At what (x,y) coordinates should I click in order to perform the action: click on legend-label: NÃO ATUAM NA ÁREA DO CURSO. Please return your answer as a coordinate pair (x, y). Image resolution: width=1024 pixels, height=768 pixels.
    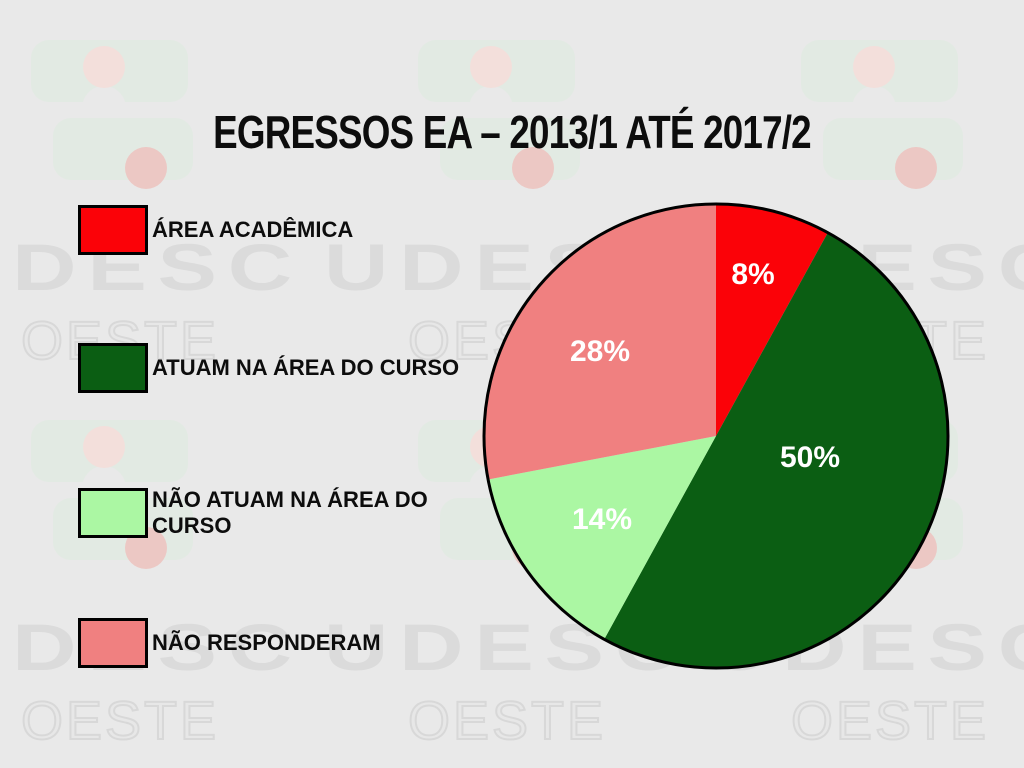
    Looking at the image, I should click on (290, 512).